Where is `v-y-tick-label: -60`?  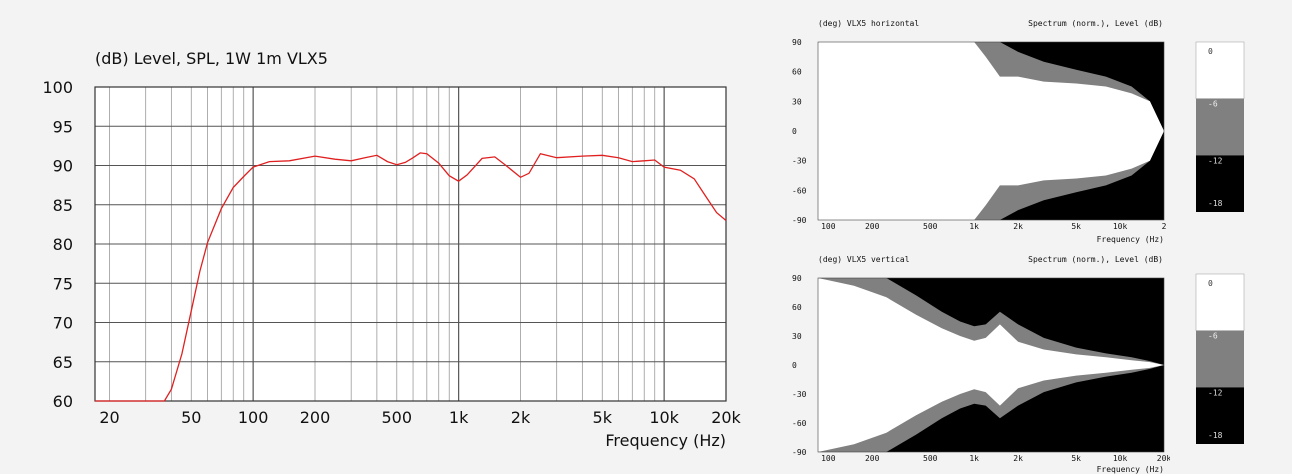 v-y-tick-label: -60 is located at coordinates (799, 423).